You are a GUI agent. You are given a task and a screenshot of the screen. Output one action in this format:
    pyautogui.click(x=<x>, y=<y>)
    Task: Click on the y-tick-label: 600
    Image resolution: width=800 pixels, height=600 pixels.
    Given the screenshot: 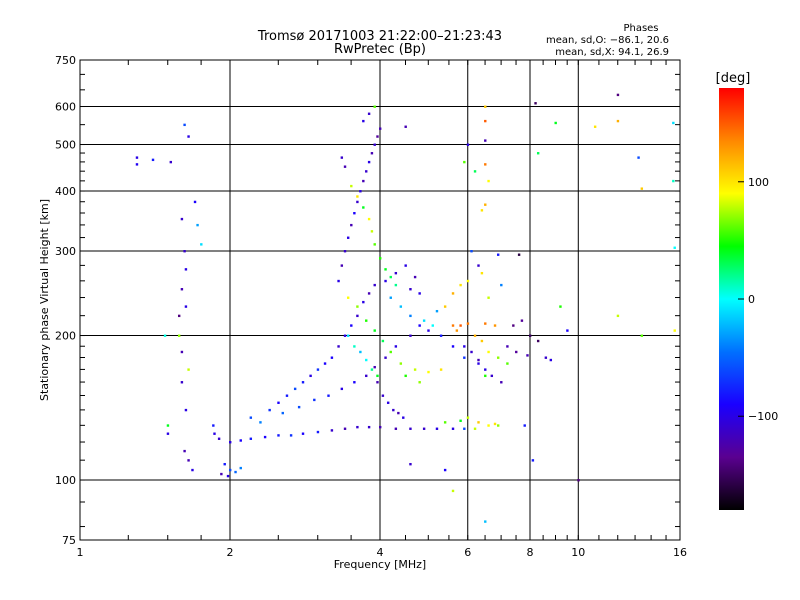 What is the action you would take?
    pyautogui.click(x=65, y=107)
    